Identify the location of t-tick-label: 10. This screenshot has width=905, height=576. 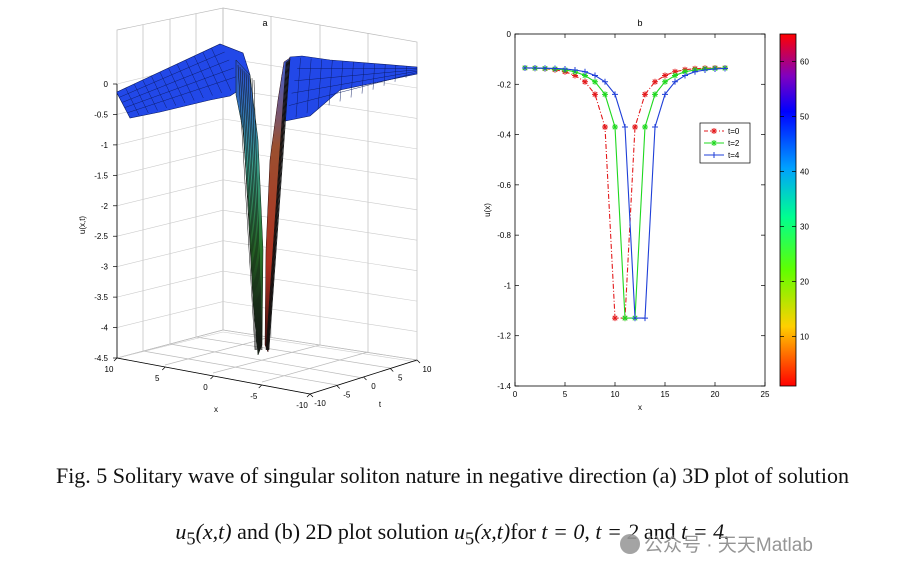
(427, 369).